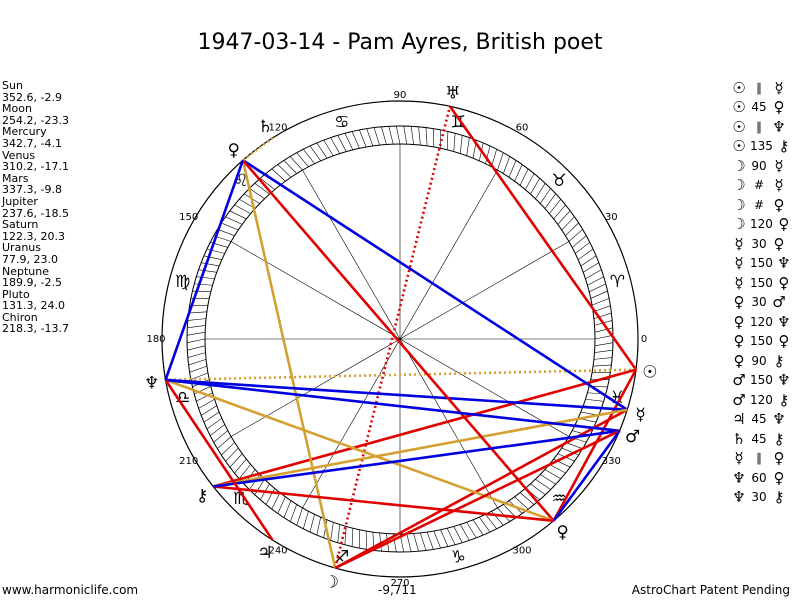 Image resolution: width=800 pixels, height=600 pixels. Describe the element at coordinates (644, 339) in the screenshot. I see `degree-label: 0` at that location.